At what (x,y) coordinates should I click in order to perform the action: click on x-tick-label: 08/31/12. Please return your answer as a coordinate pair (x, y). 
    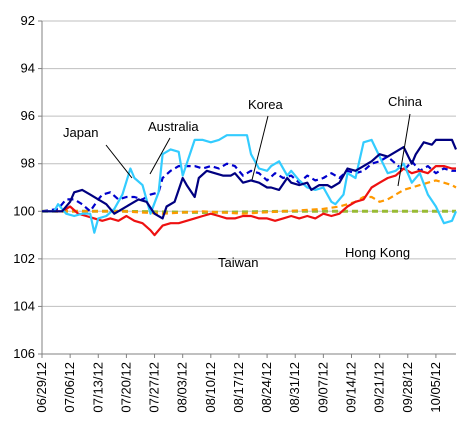
    Looking at the image, I should click on (294, 387).